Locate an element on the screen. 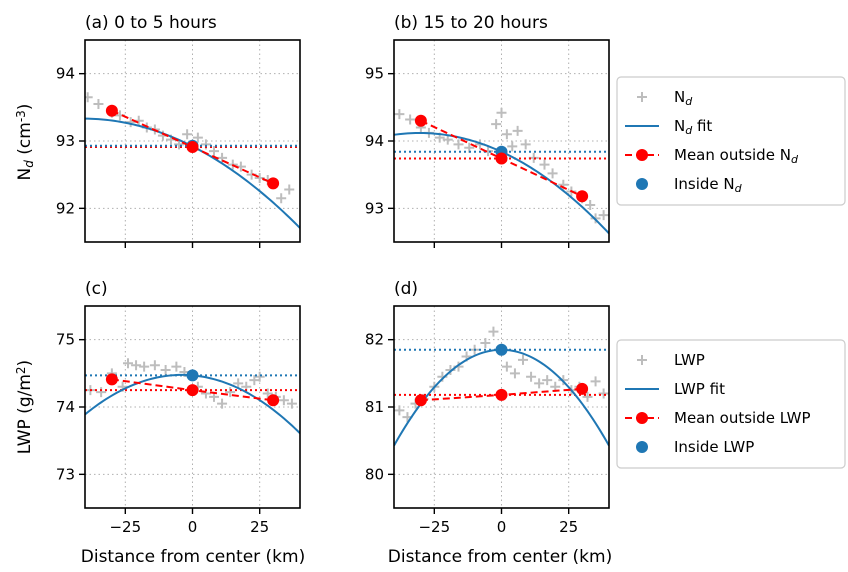 This screenshot has width=848, height=572. y-tick-label: 82 is located at coordinates (374, 340).